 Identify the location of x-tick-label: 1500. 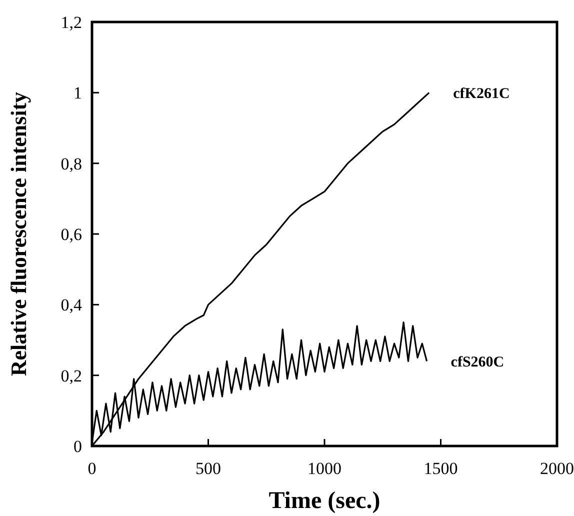
(441, 468).